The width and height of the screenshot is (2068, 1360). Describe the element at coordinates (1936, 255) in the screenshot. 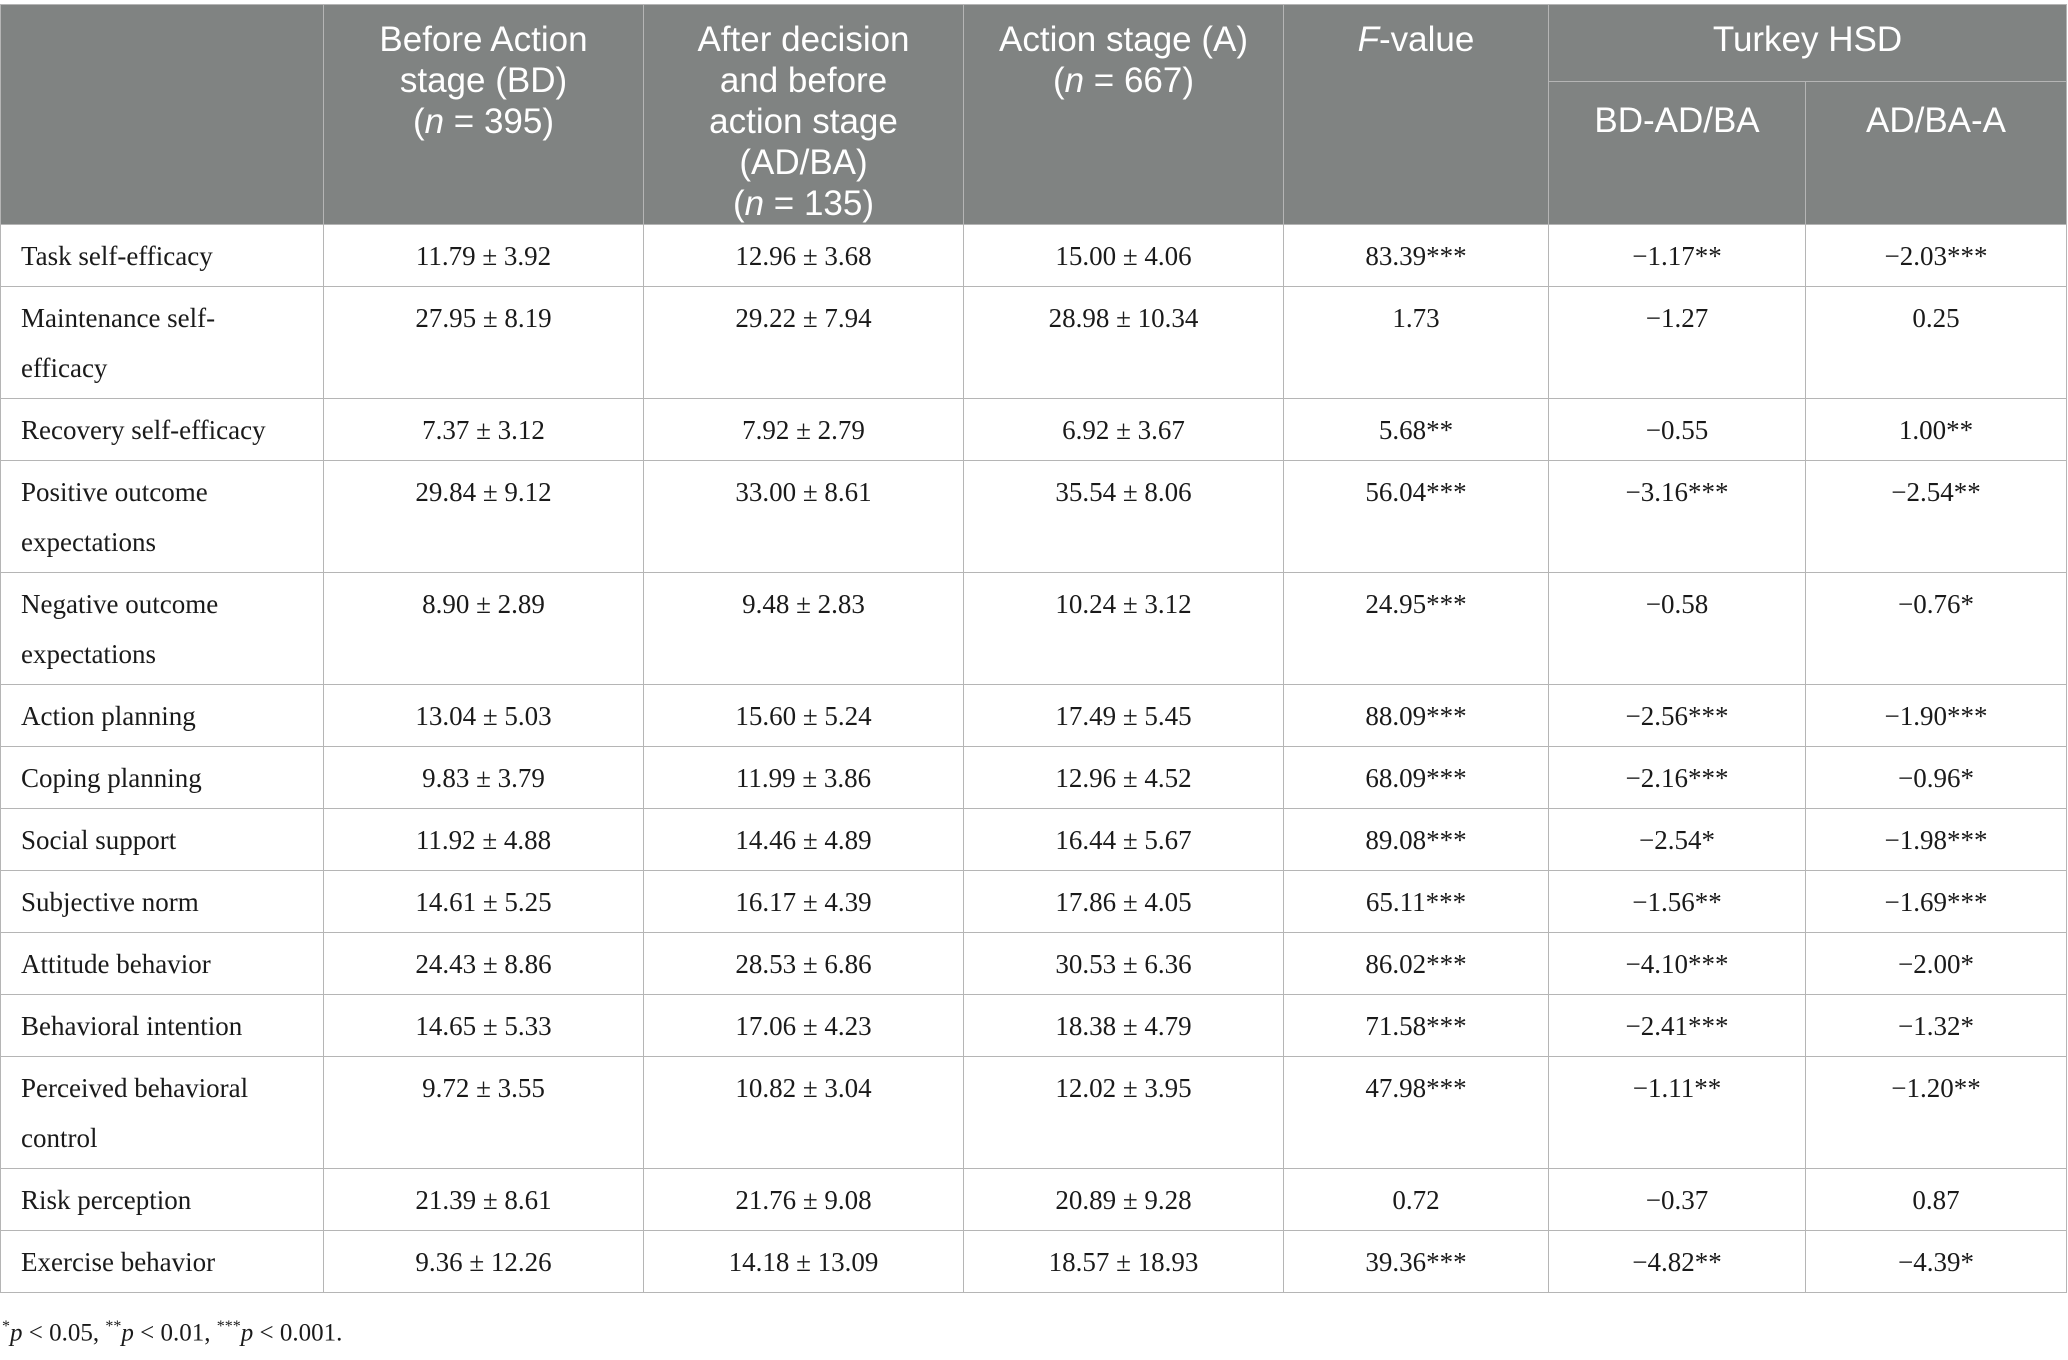

I see `cell-hsd-adba-a: −2.03***` at that location.